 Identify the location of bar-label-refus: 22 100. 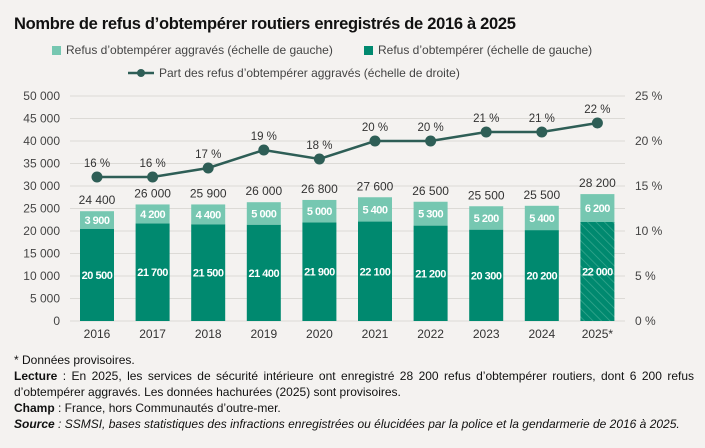
(375, 272).